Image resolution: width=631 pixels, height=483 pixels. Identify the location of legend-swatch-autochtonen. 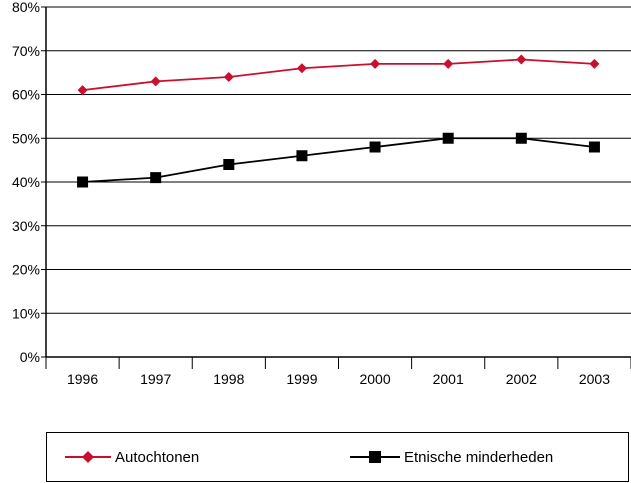
(88, 457).